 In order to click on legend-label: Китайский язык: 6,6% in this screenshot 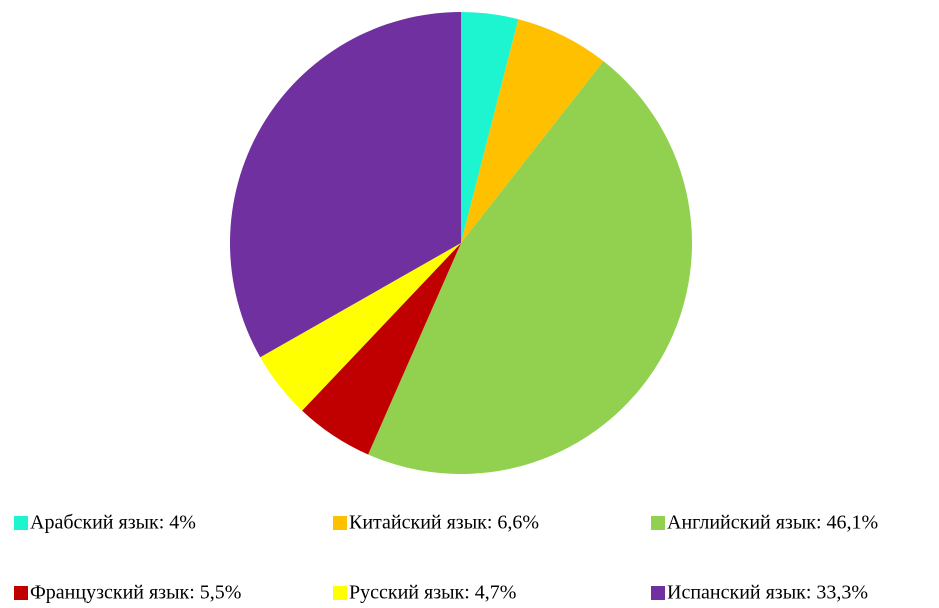, I will do `click(444, 523)`.